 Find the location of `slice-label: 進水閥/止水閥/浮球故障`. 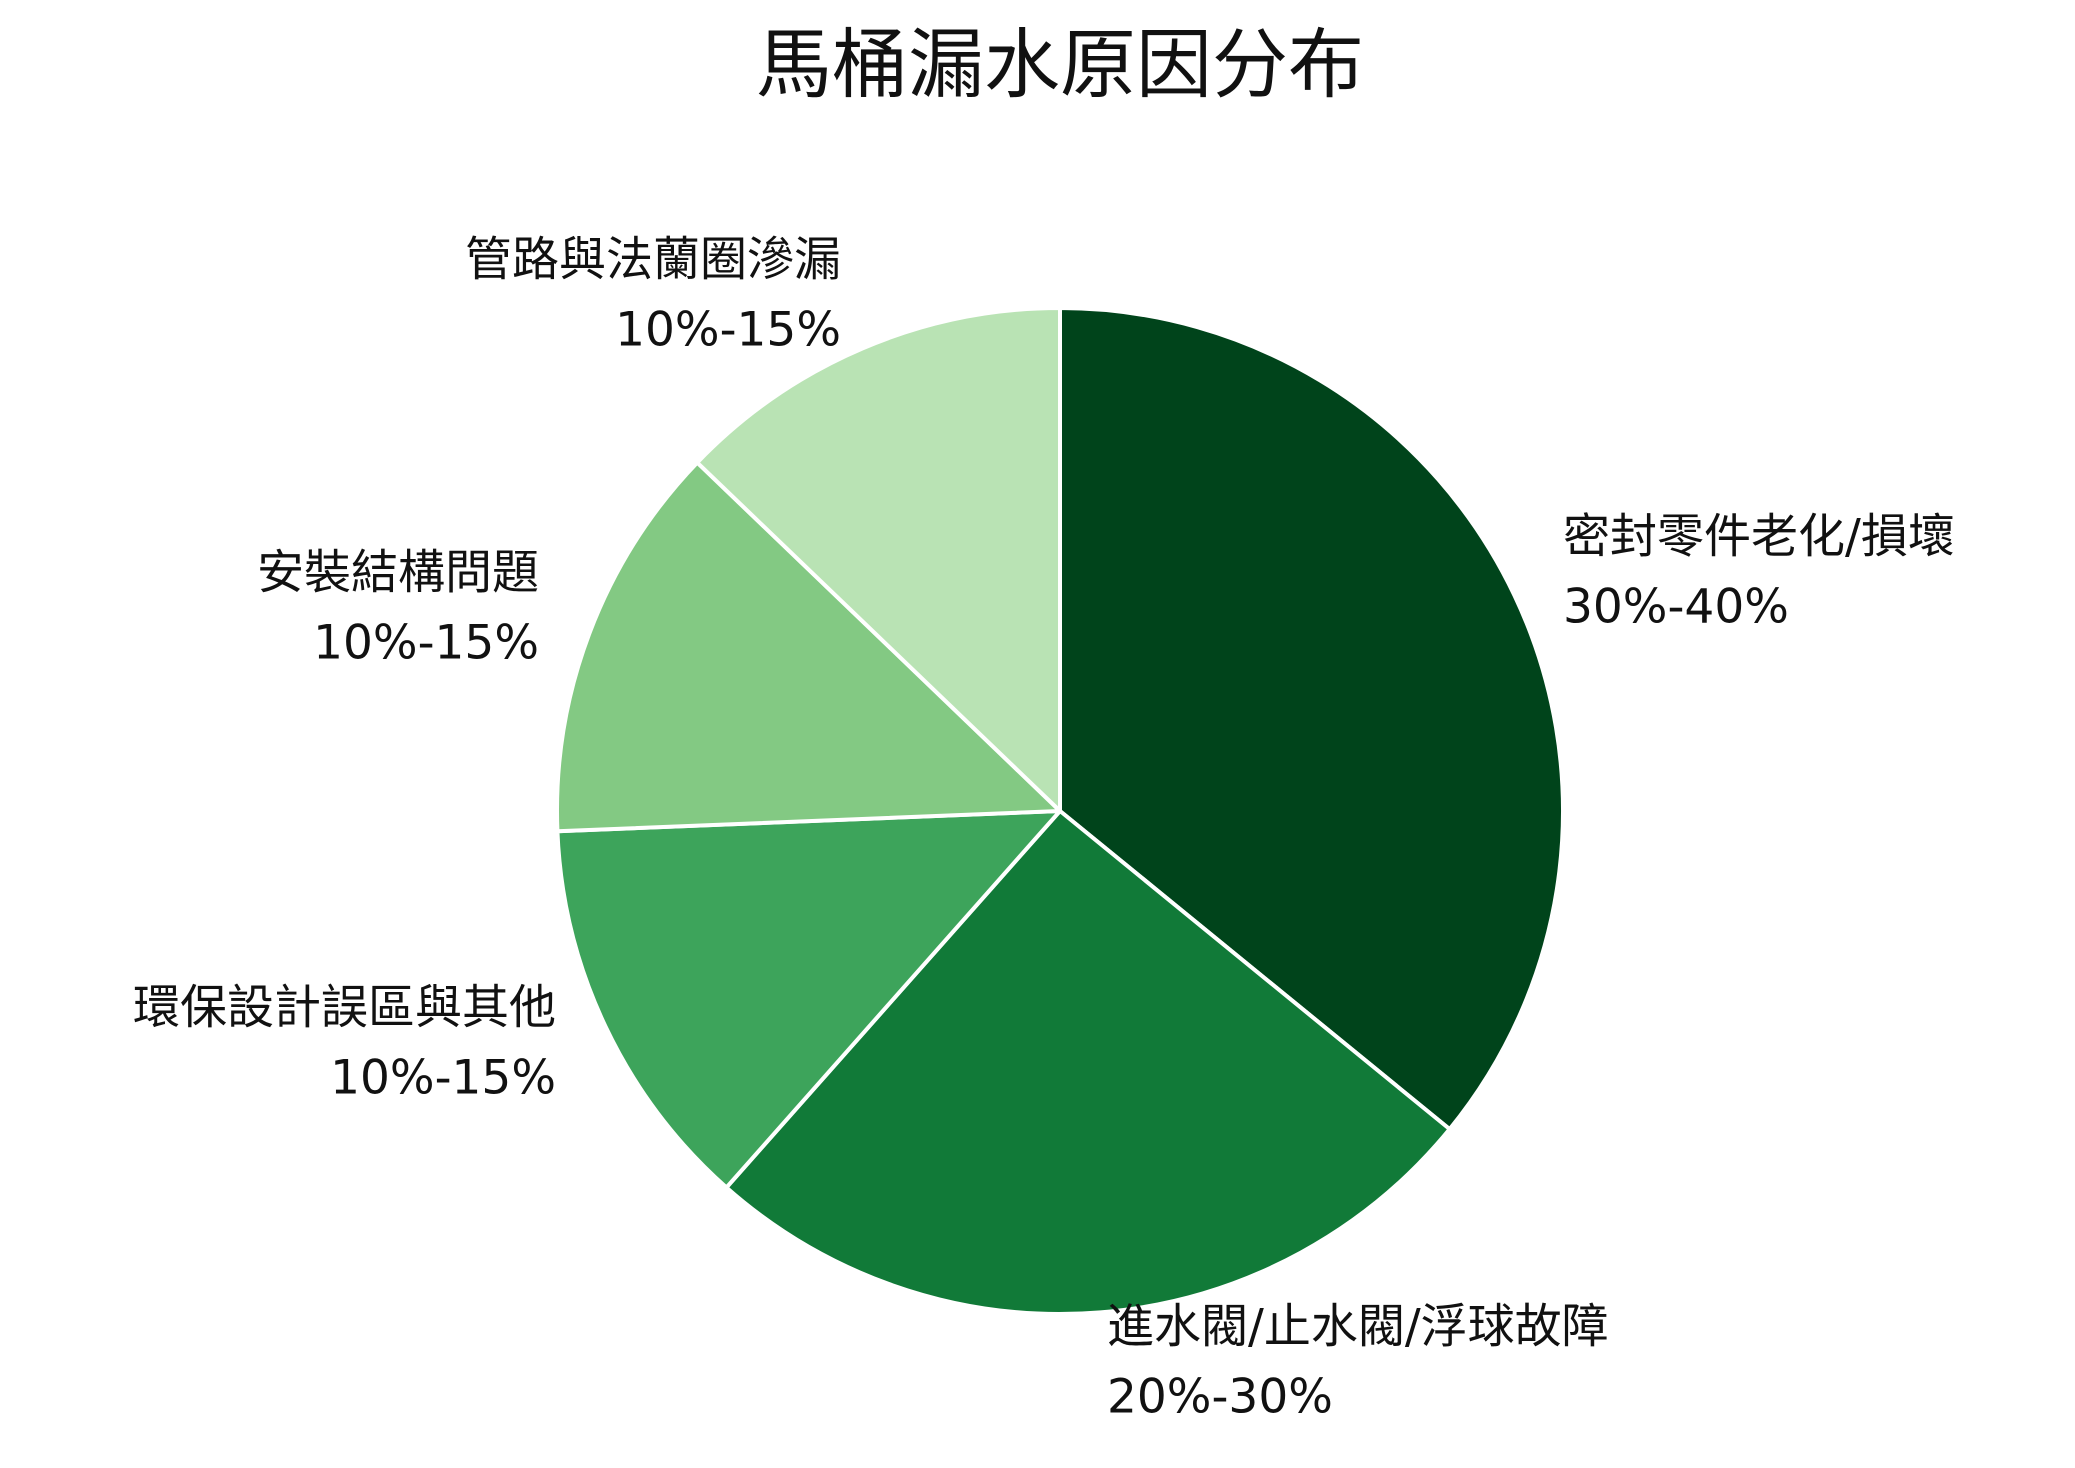

slice-label: 進水閥/止水閥/浮球故障 is located at coordinates (1358, 1327).